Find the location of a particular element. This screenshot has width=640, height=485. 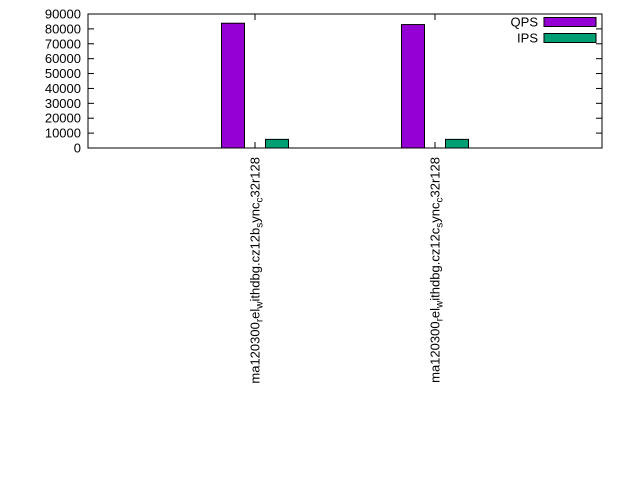

y-tick-label: 70000 is located at coordinates (63, 43).